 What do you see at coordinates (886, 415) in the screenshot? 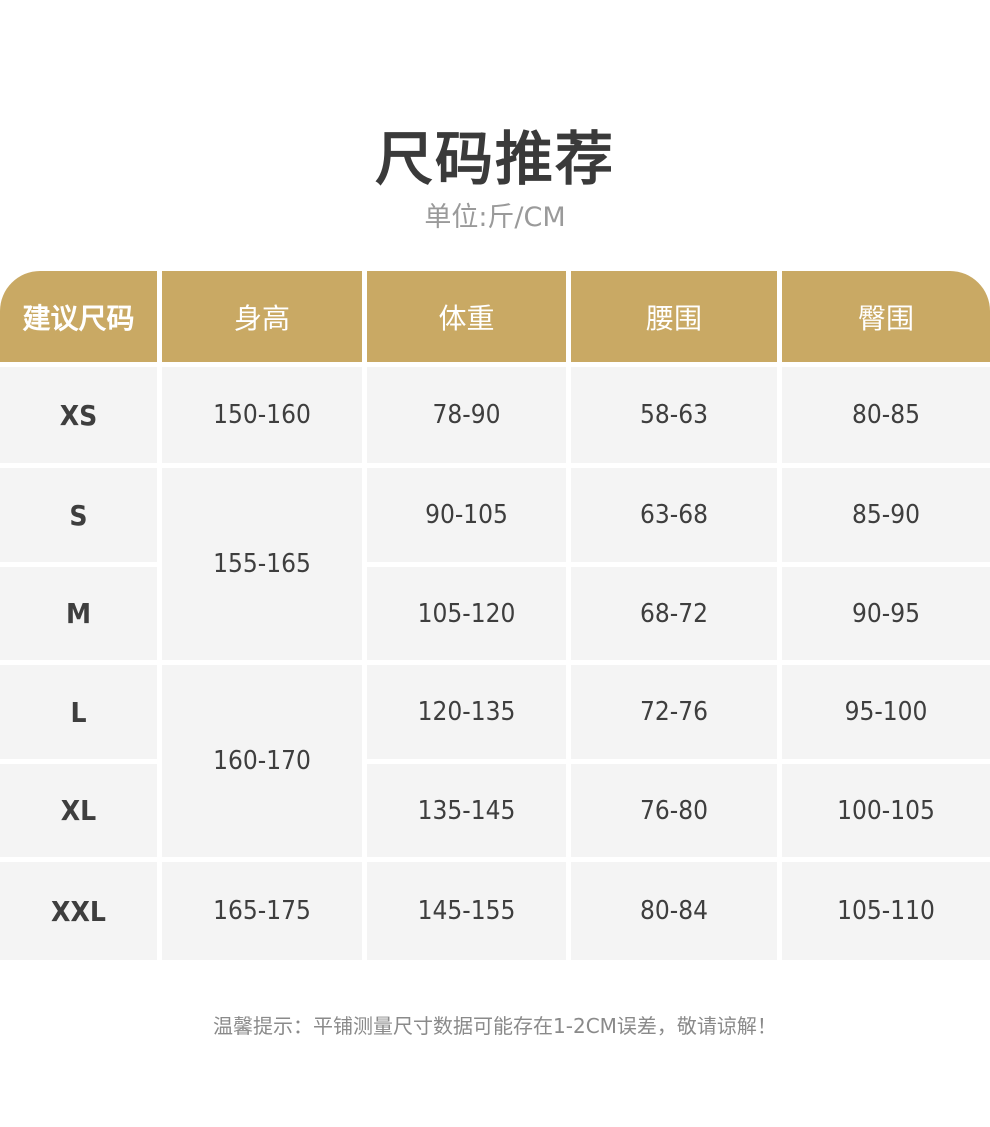
I see `hip-cell: 80-85` at bounding box center [886, 415].